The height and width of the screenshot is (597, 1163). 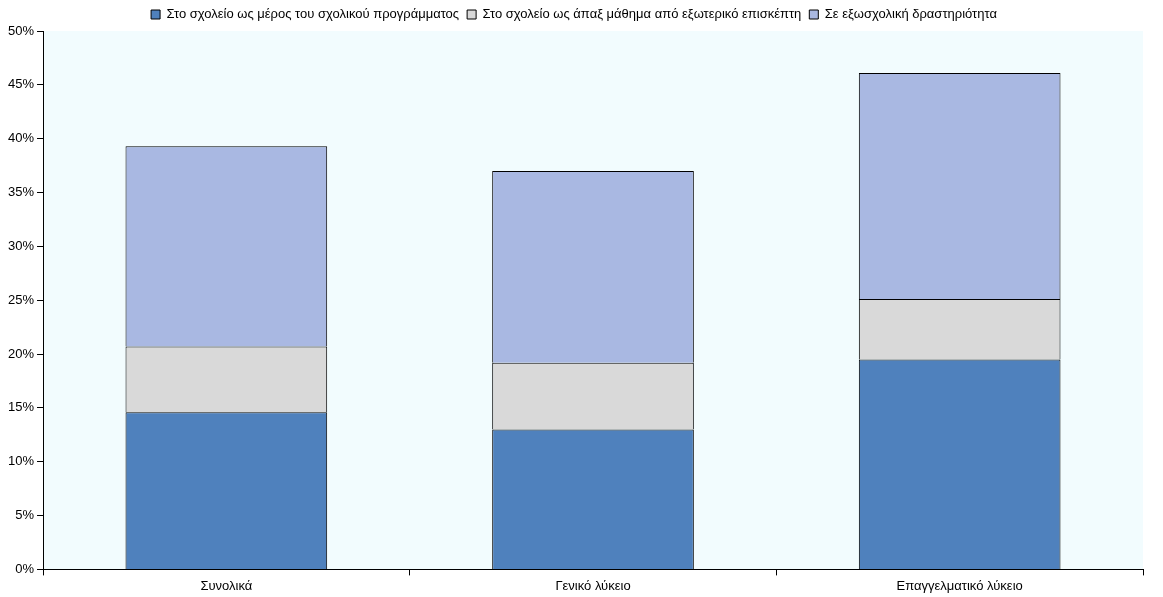 I want to click on y-tick-label: 40%, so click(x=21, y=138).